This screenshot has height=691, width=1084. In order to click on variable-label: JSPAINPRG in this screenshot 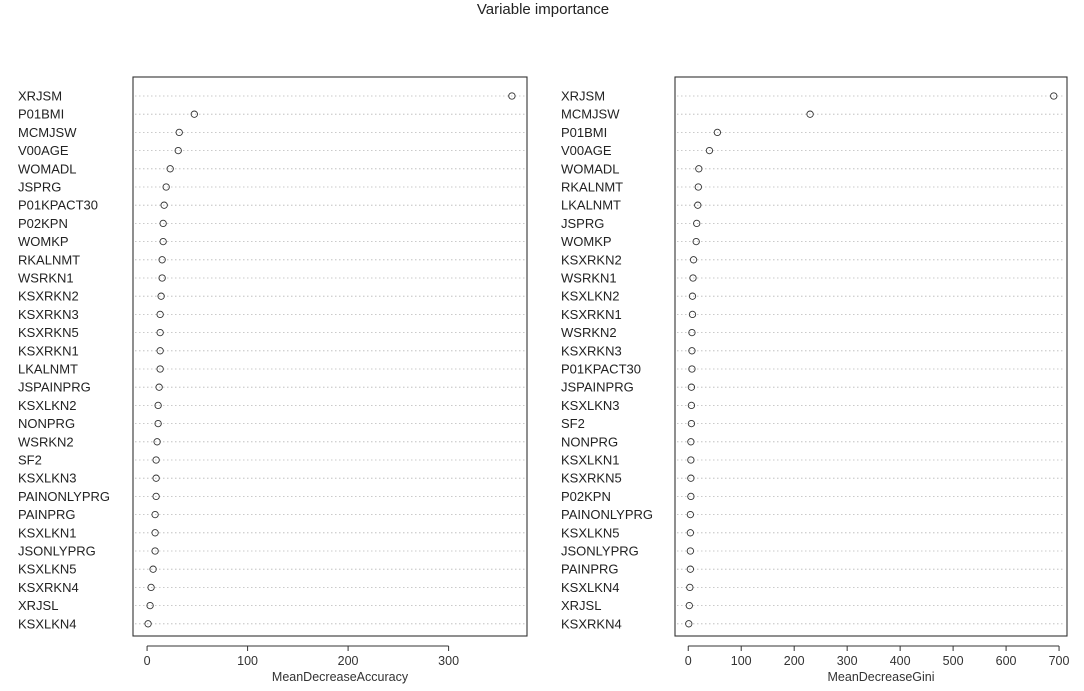, I will do `click(597, 387)`.